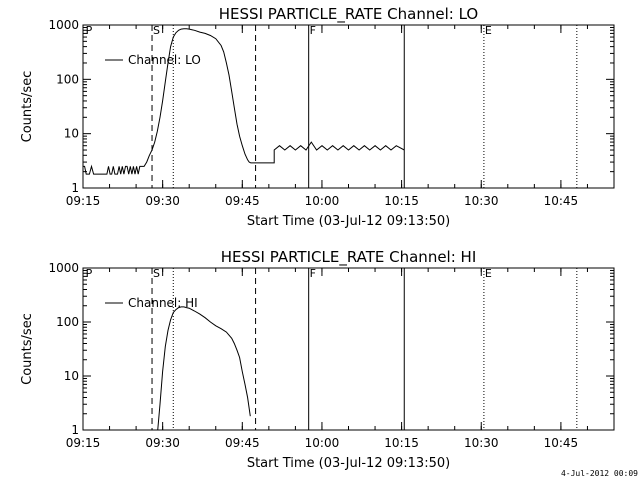 This screenshot has width=640, height=480. What do you see at coordinates (348, 14) in the screenshot?
I see `chart-title: HESSI PARTICLE_RATE Channel: LO` at bounding box center [348, 14].